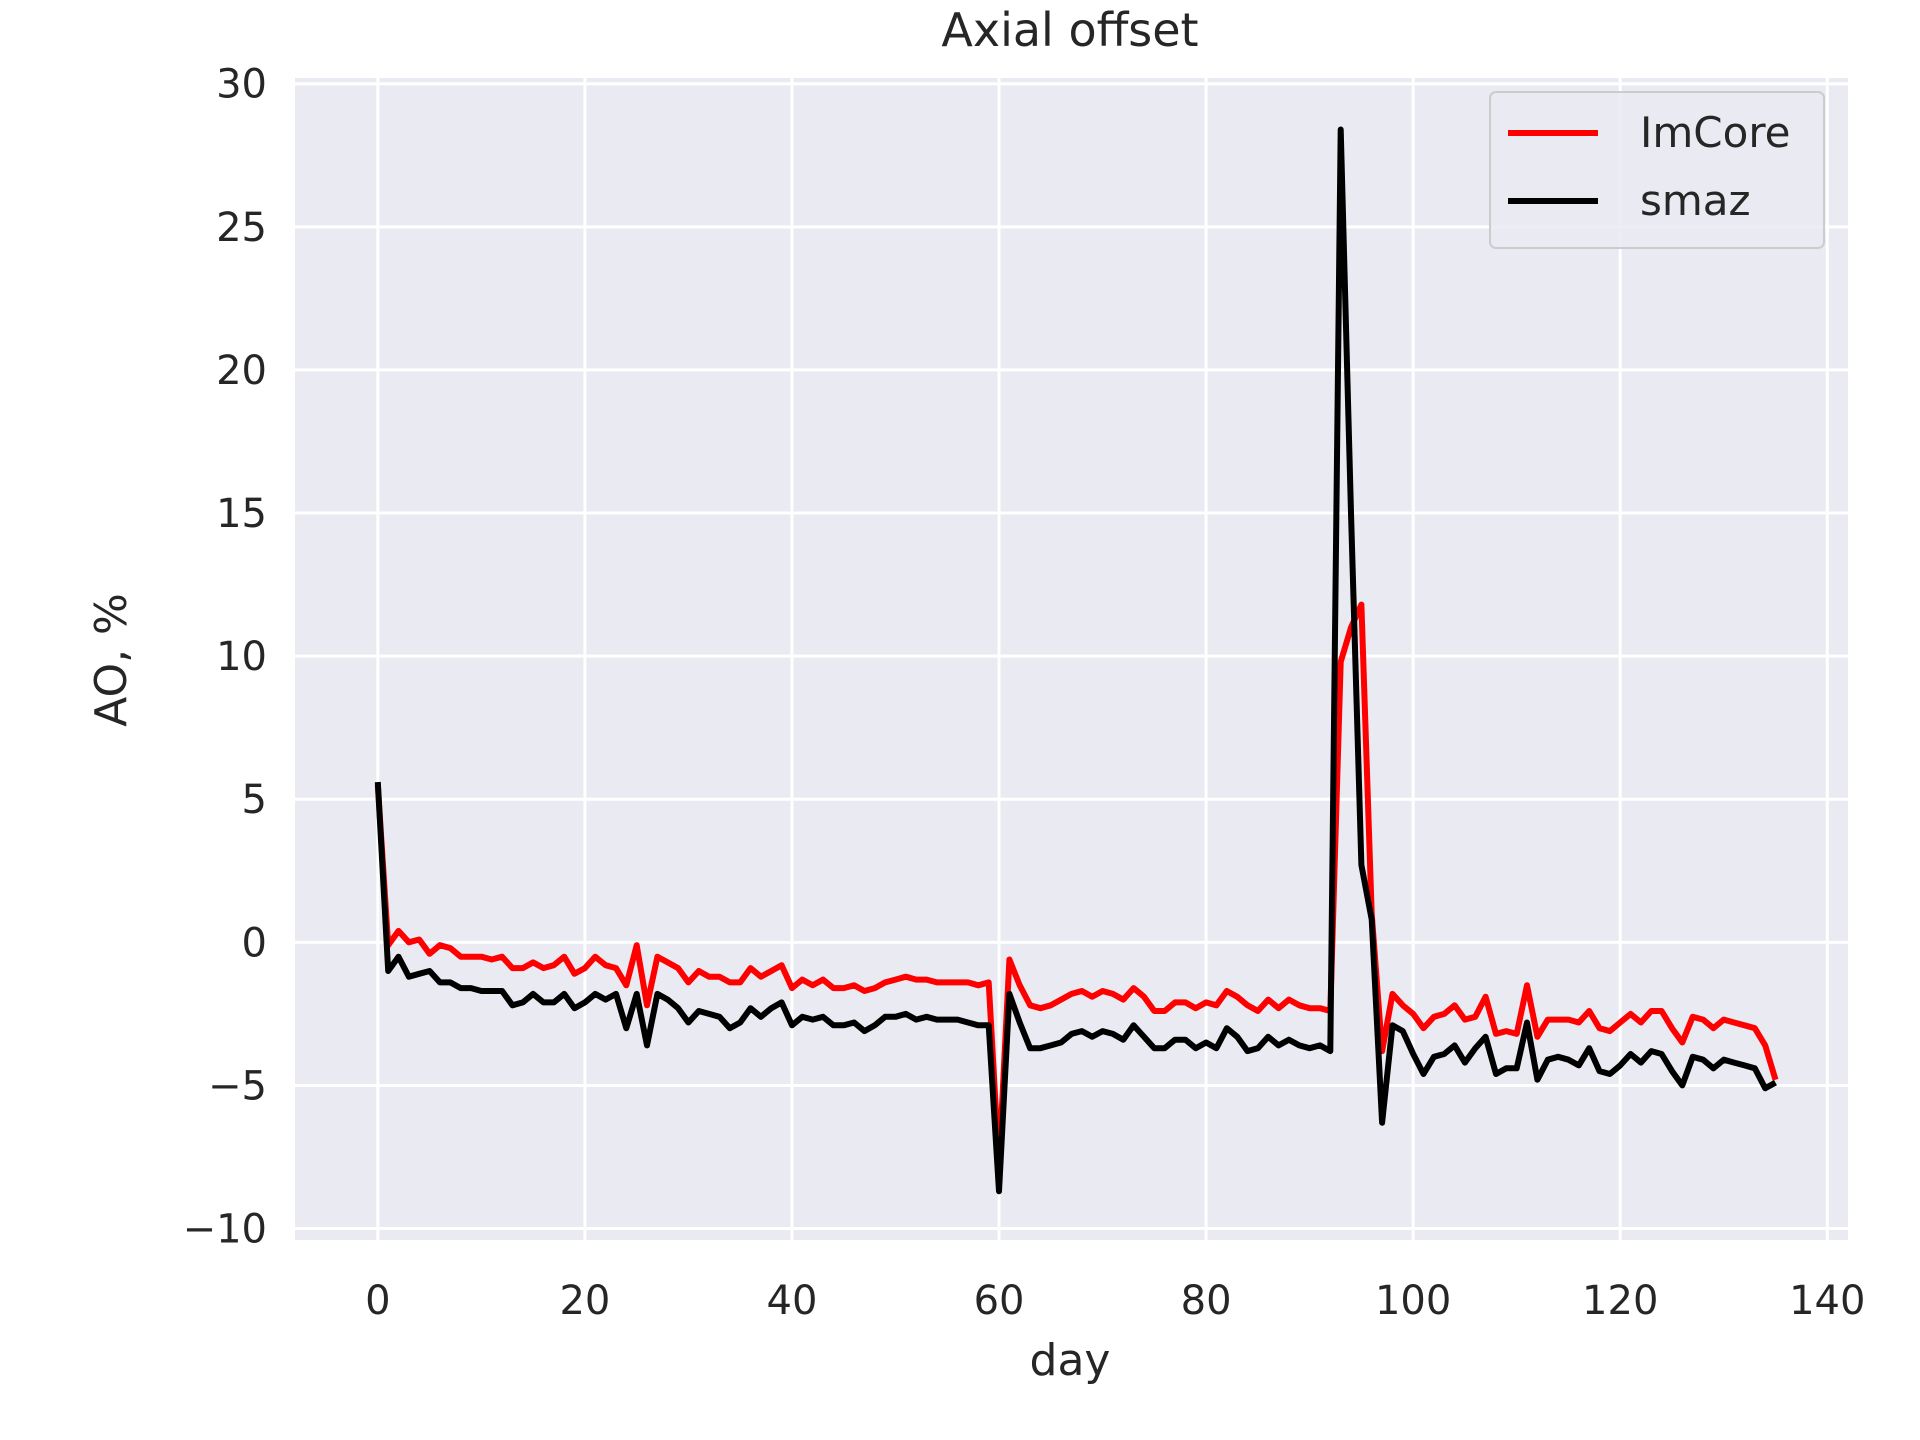 The height and width of the screenshot is (1440, 1920). What do you see at coordinates (241, 228) in the screenshot?
I see `y-tick-label: 25` at bounding box center [241, 228].